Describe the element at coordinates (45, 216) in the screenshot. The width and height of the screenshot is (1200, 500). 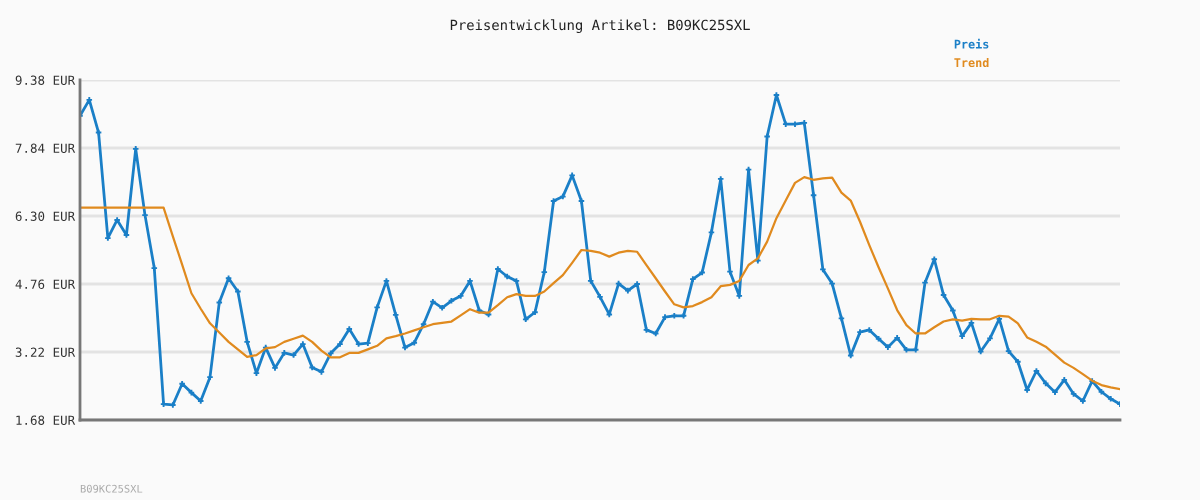
I see `y-tick-label: 6.30 EUR` at that location.